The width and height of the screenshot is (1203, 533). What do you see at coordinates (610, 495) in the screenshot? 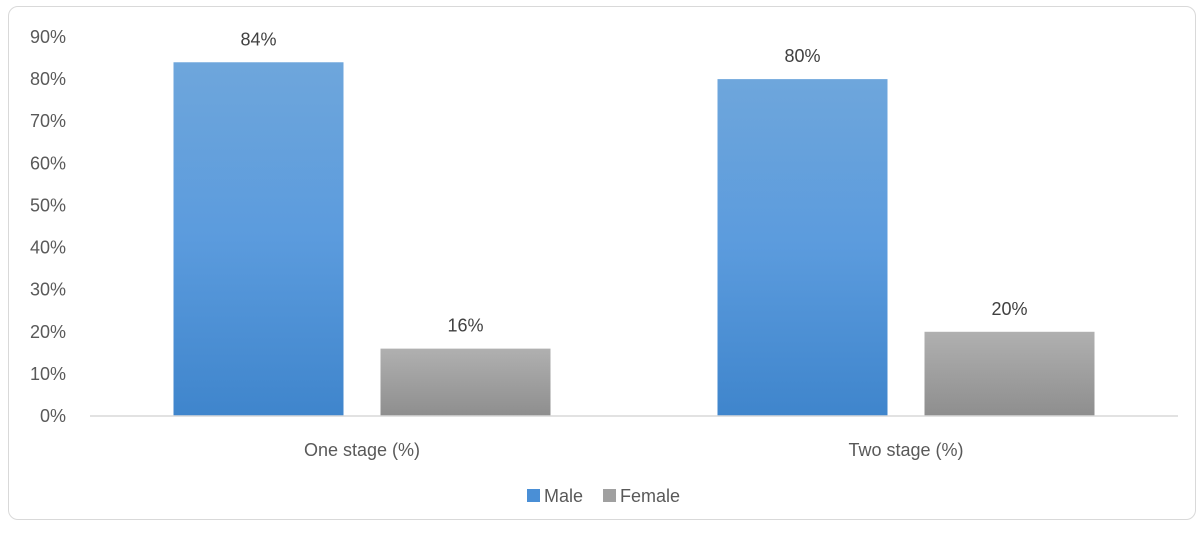
I see `legend-swatch-female` at bounding box center [610, 495].